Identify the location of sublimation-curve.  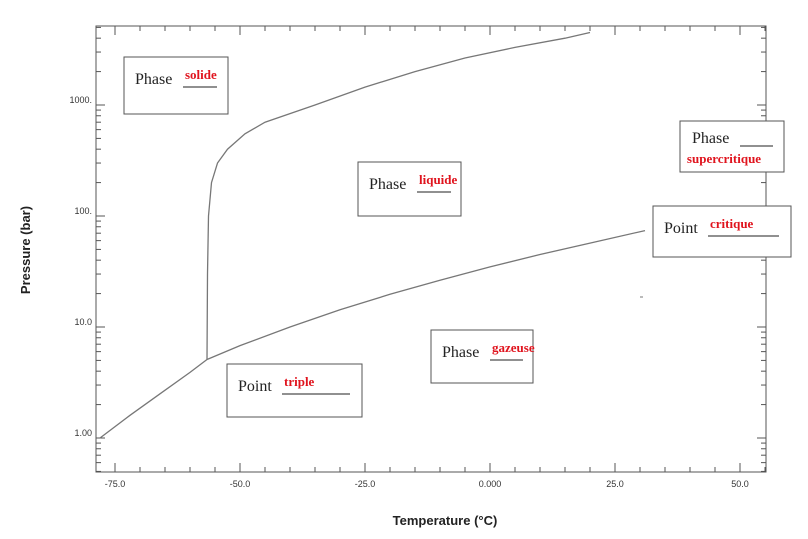
(153, 398).